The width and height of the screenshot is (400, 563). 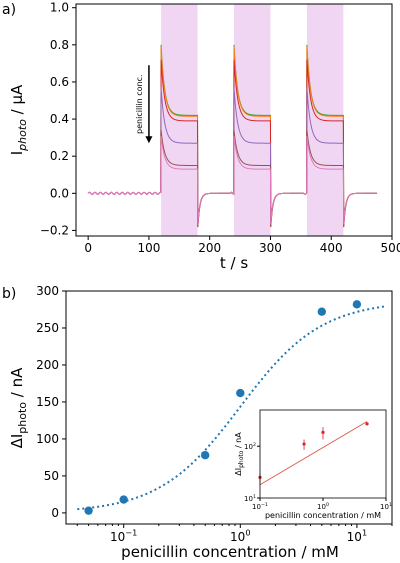 What do you see at coordinates (149, 140) in the screenshot?
I see `annotation-arrow-head` at bounding box center [149, 140].